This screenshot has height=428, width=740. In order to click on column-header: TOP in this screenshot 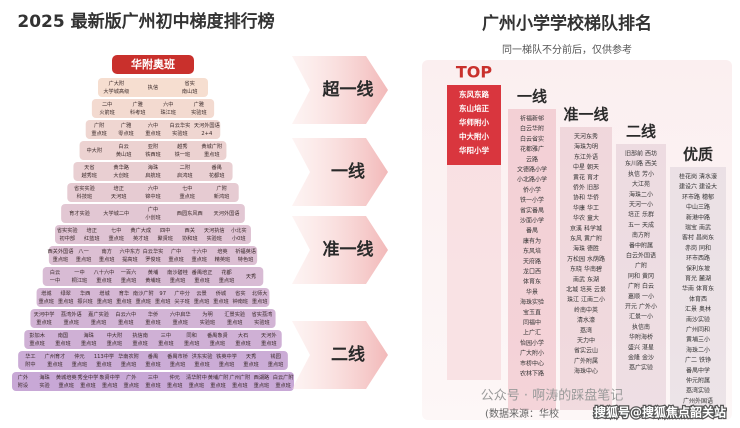, I will do `click(474, 72)`.